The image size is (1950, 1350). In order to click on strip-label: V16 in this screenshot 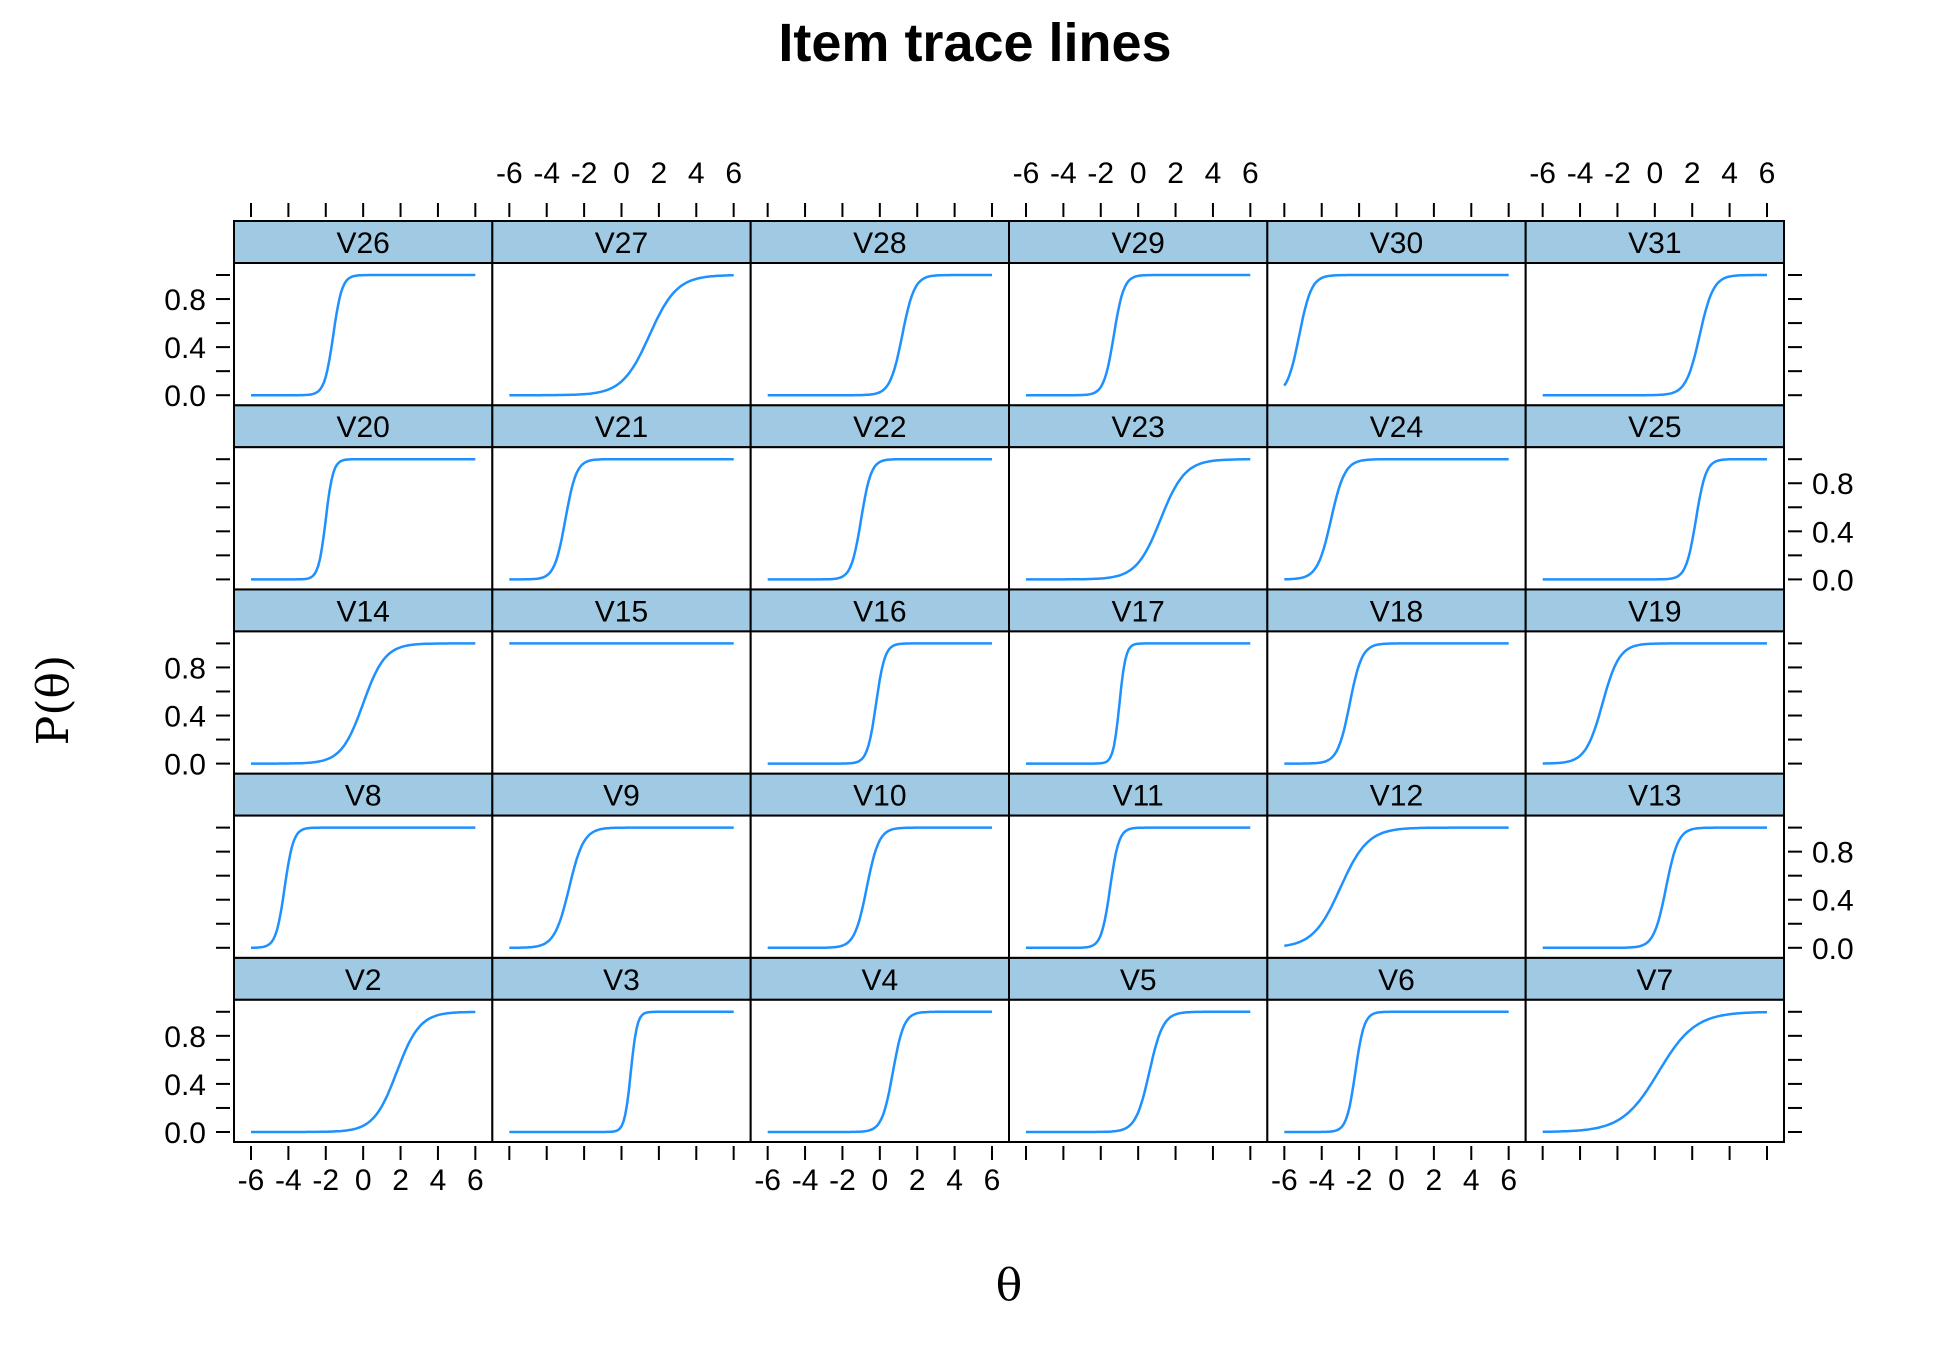, I will do `click(879, 611)`.